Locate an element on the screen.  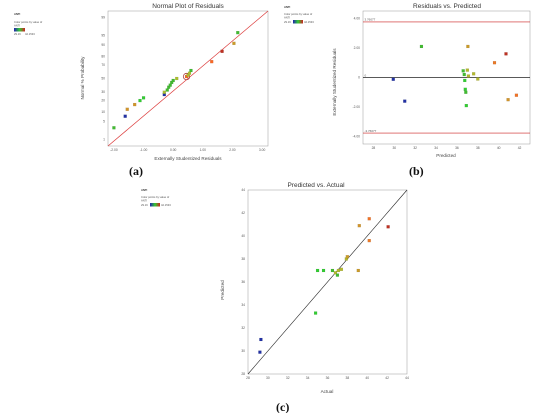
y-tick-label: 70 is located at coordinates (103, 65).